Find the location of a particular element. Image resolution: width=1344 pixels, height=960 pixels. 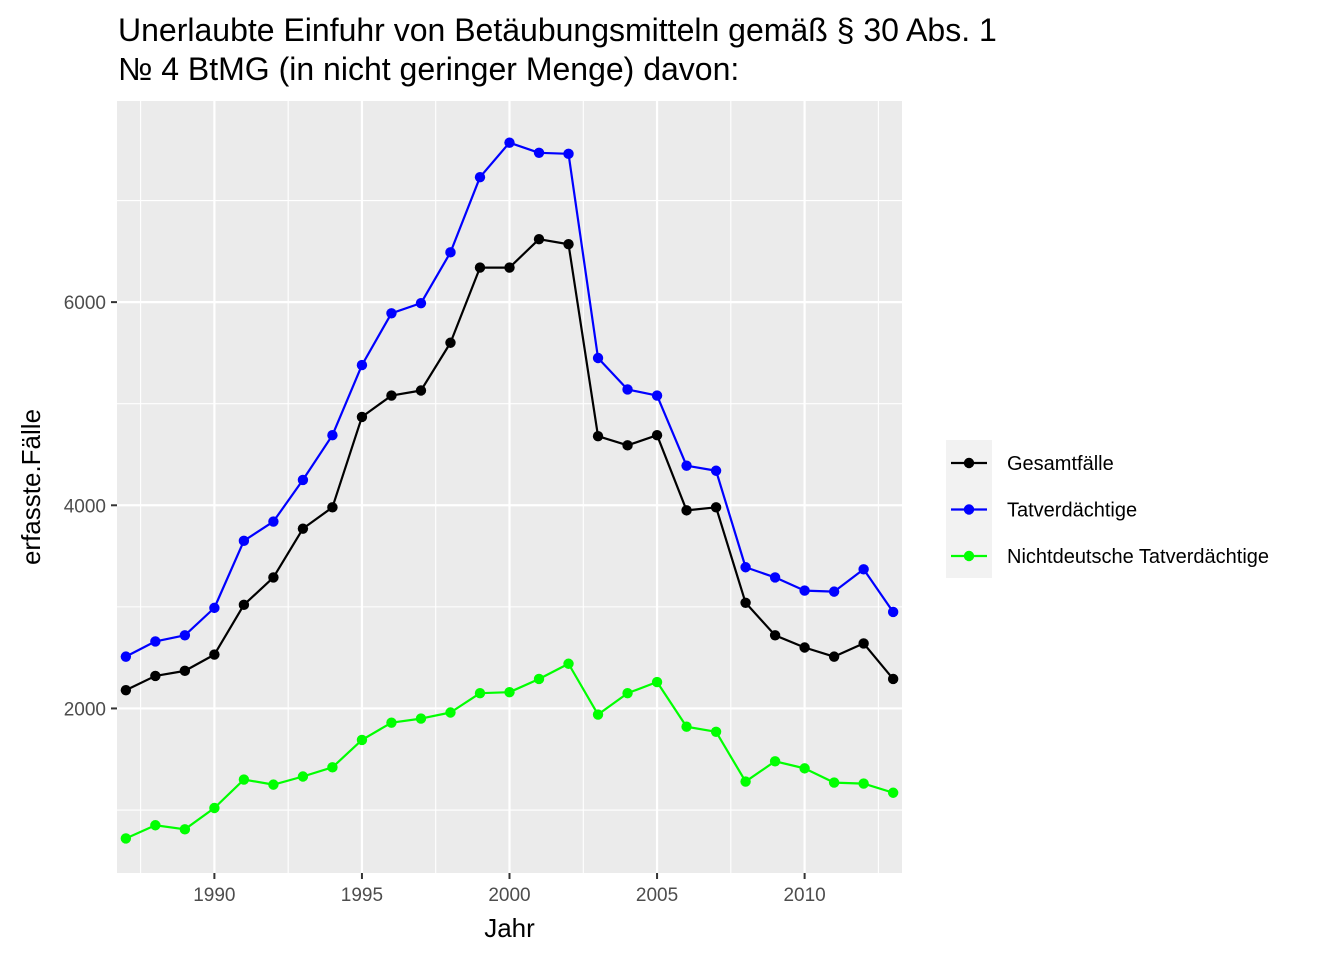

y-axis: 2000 4000 6000 is located at coordinates (90, 506).